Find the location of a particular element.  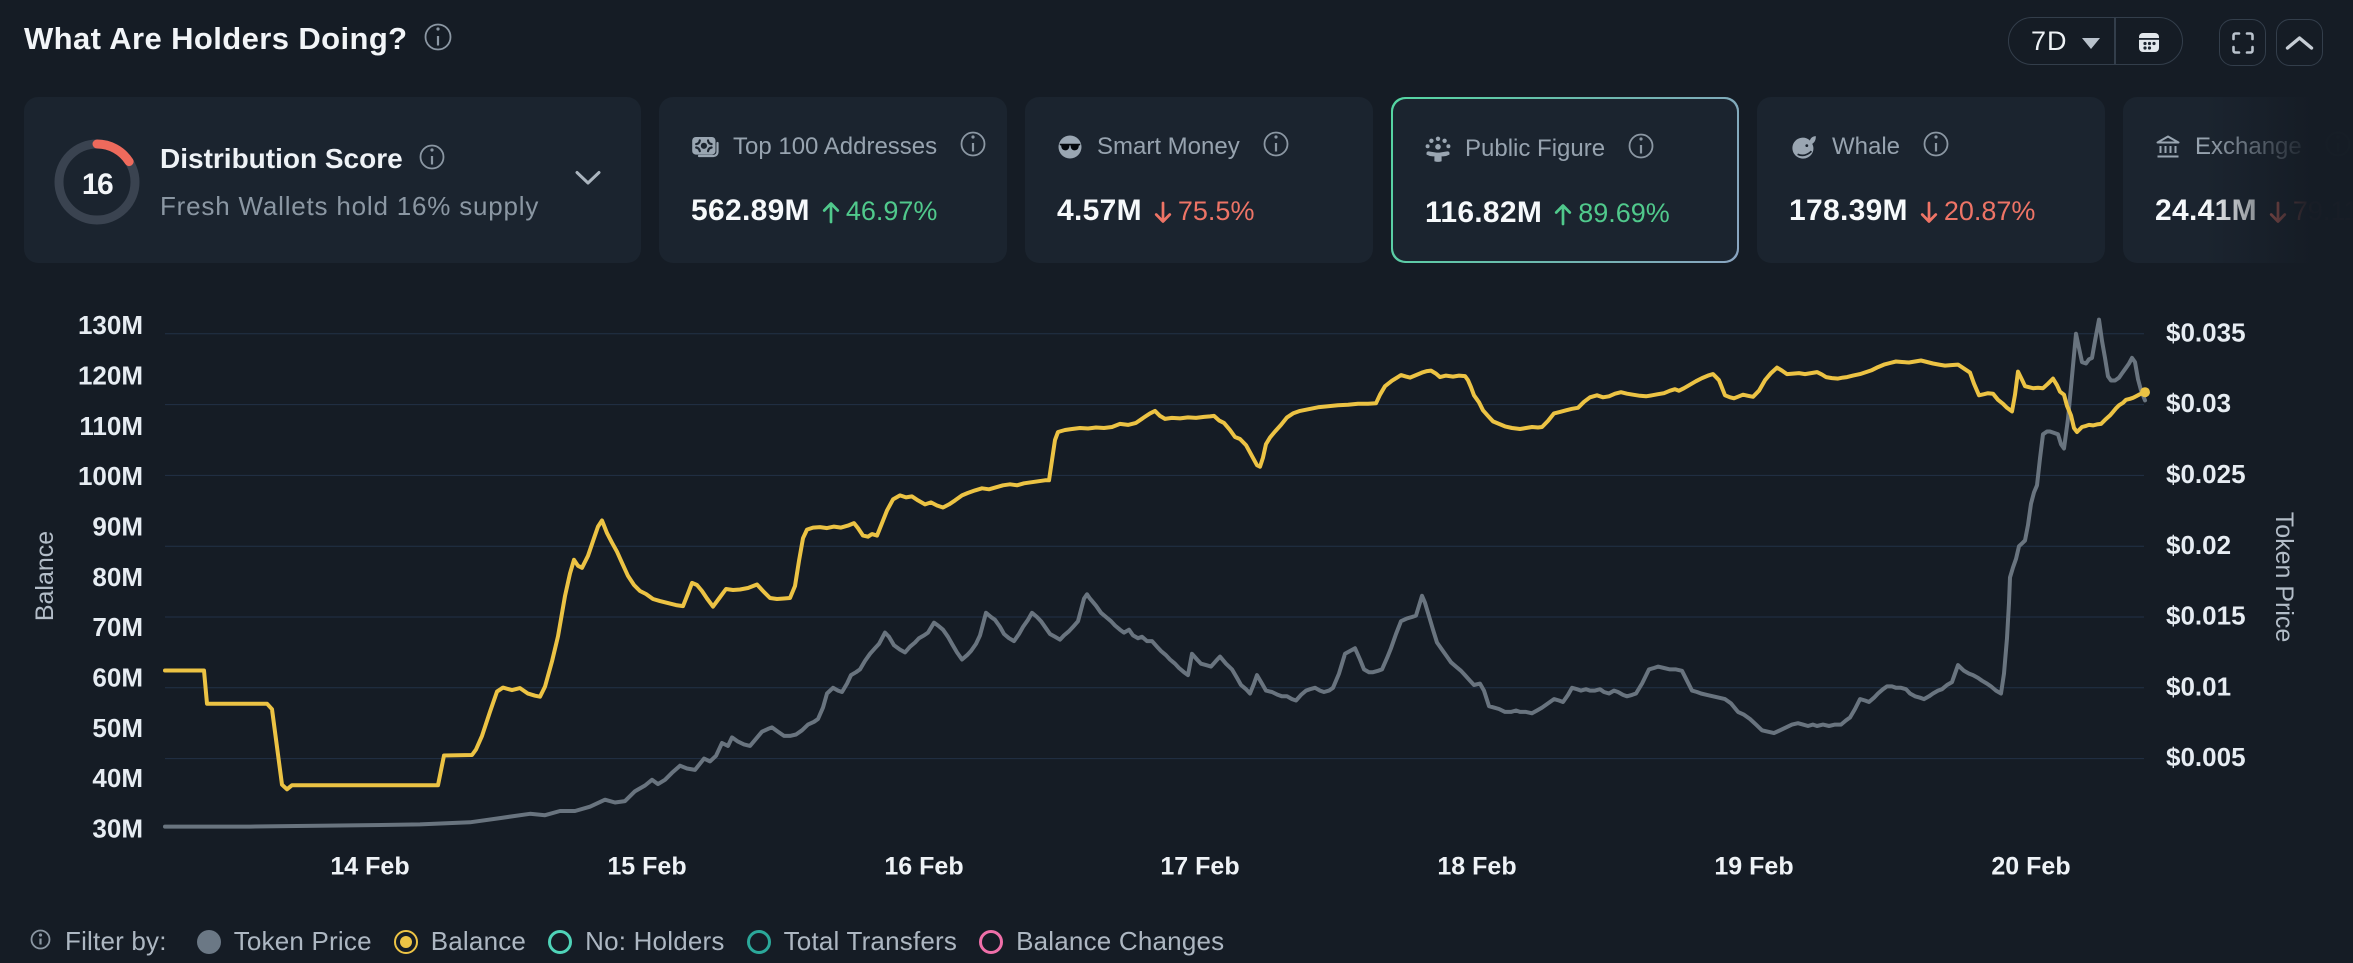

svg-text: 16 is located at coordinates (97, 184).